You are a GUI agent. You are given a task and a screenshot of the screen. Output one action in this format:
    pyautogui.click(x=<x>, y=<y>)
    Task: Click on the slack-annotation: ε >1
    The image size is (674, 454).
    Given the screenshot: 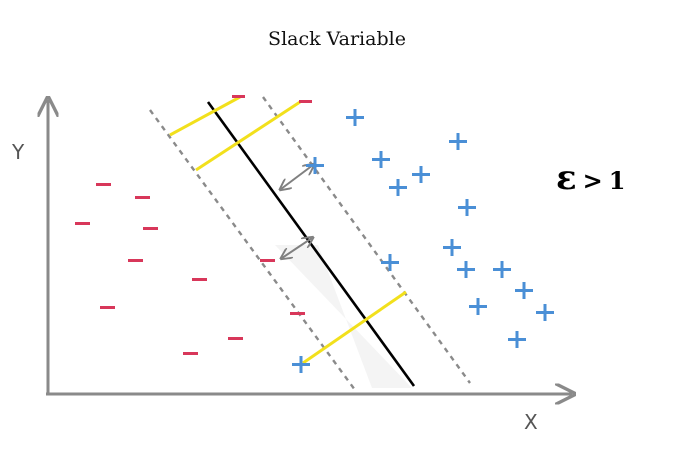 What is the action you would take?
    pyautogui.click(x=590, y=178)
    